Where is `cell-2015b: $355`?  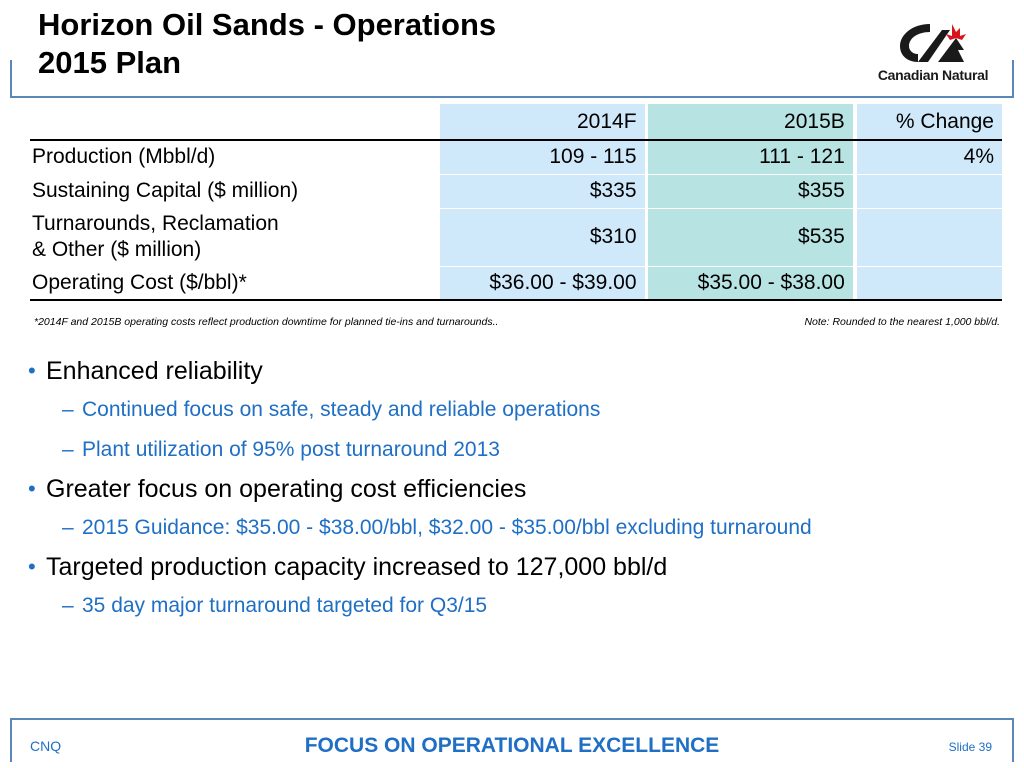 cell-2015b: $355 is located at coordinates (750, 190).